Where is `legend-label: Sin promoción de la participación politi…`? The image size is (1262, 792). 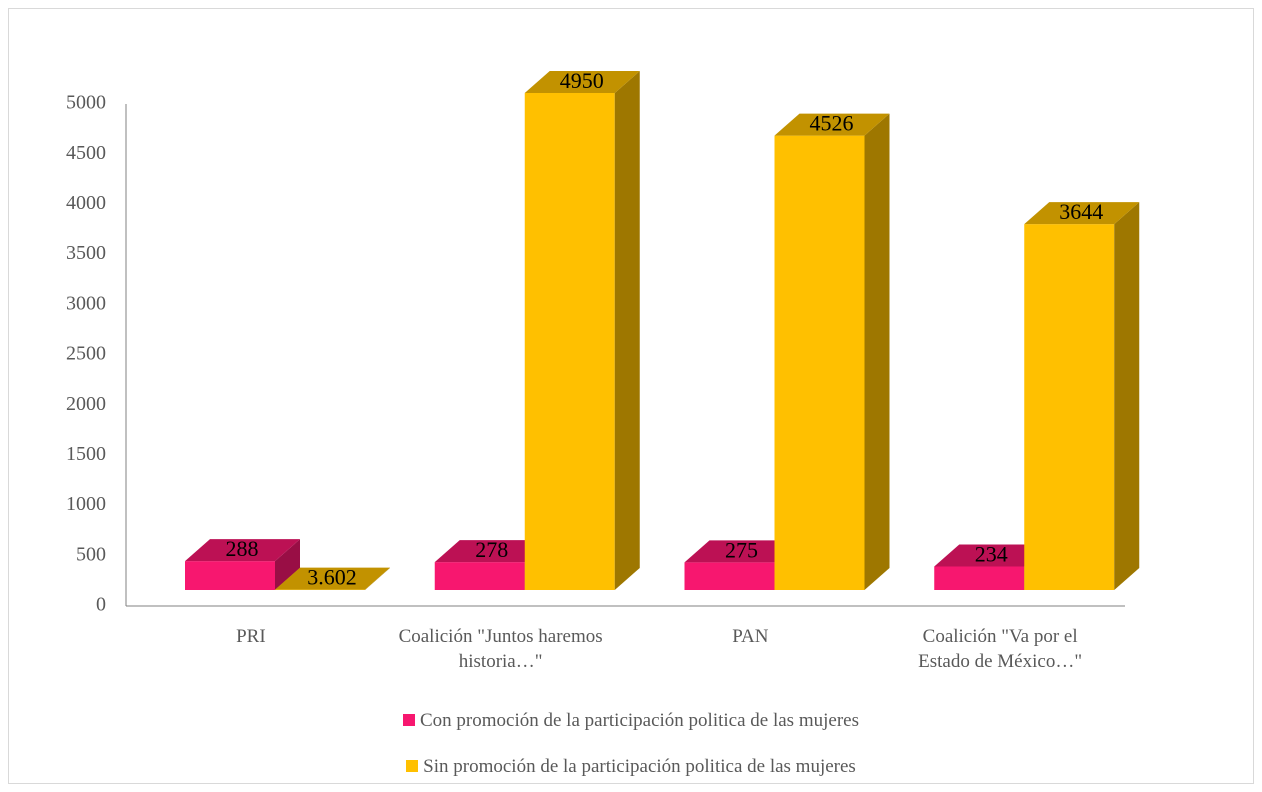
legend-label: Sin promoción de la participación politi… is located at coordinates (639, 766).